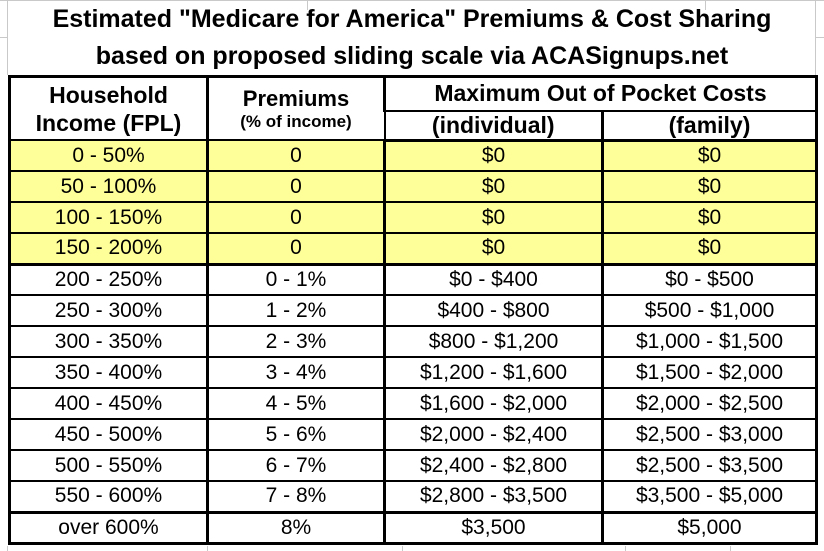 Image resolution: width=824 pixels, height=551 pixels. What do you see at coordinates (108, 94) in the screenshot?
I see `header-household-line1: Household` at bounding box center [108, 94].